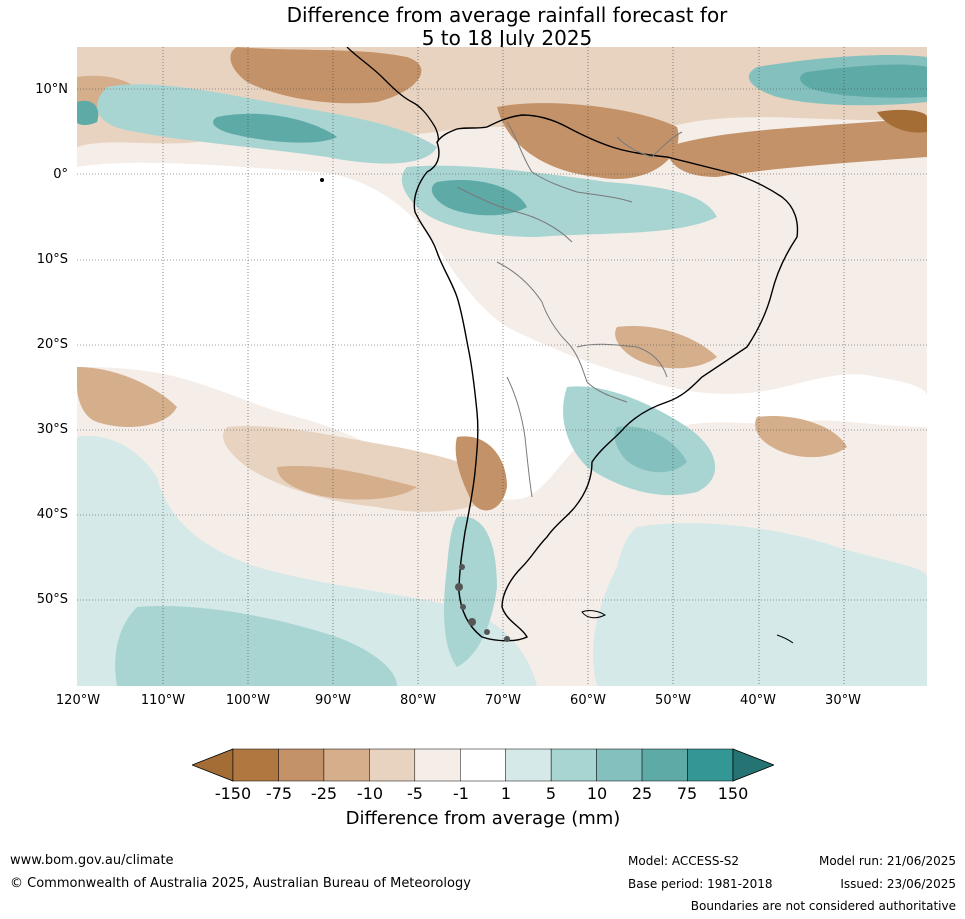 The width and height of the screenshot is (965, 919). I want to click on region-teal-patagonia-w, so click(470, 591).